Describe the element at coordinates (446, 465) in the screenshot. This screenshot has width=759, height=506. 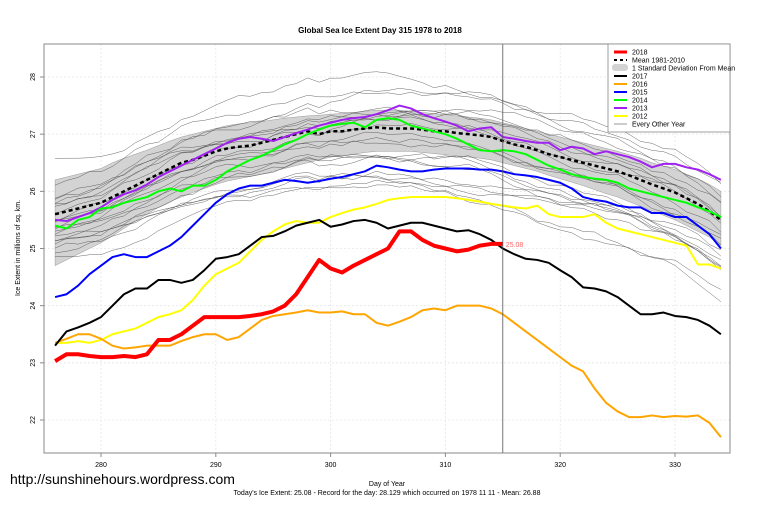
I see `x-tick-label: 310` at that location.